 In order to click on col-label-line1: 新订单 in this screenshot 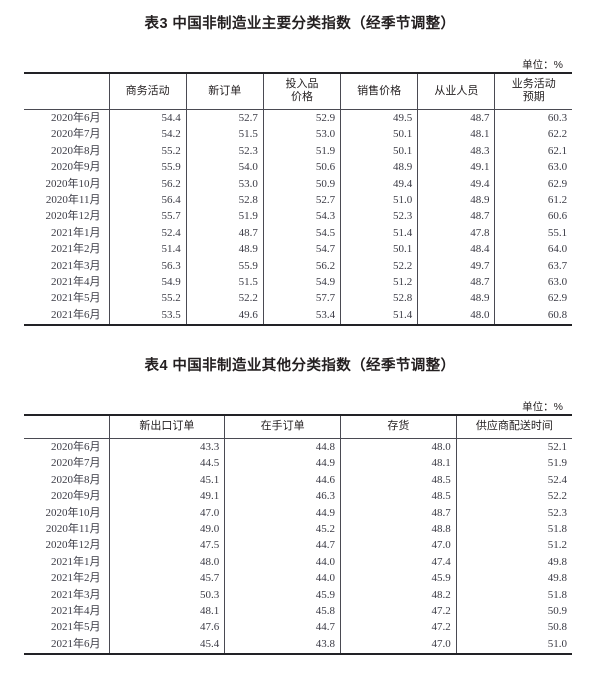, I will do `click(225, 90)`.